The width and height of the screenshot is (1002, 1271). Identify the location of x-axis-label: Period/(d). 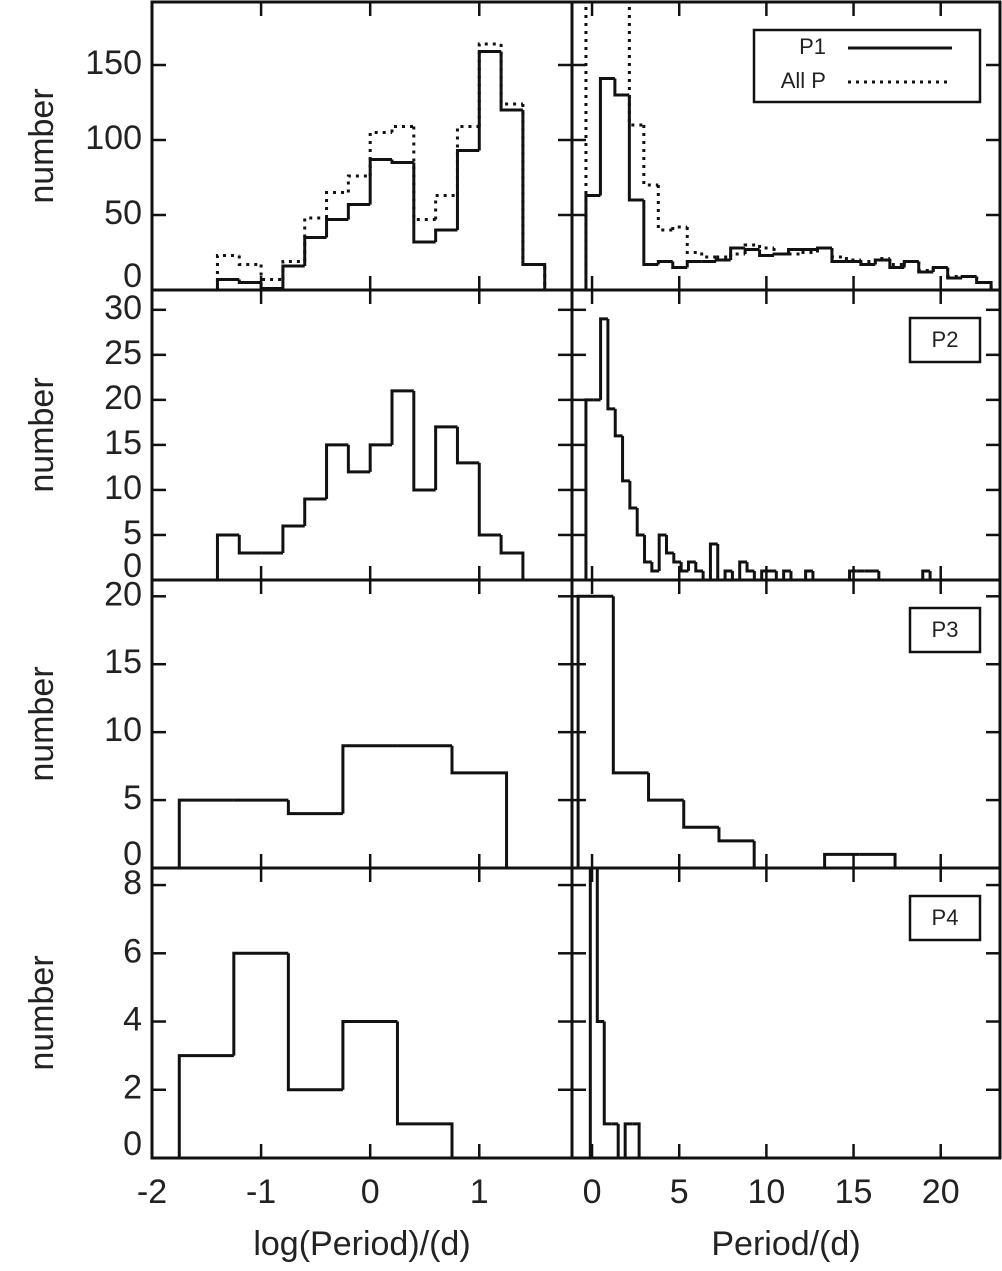
(785, 1244).